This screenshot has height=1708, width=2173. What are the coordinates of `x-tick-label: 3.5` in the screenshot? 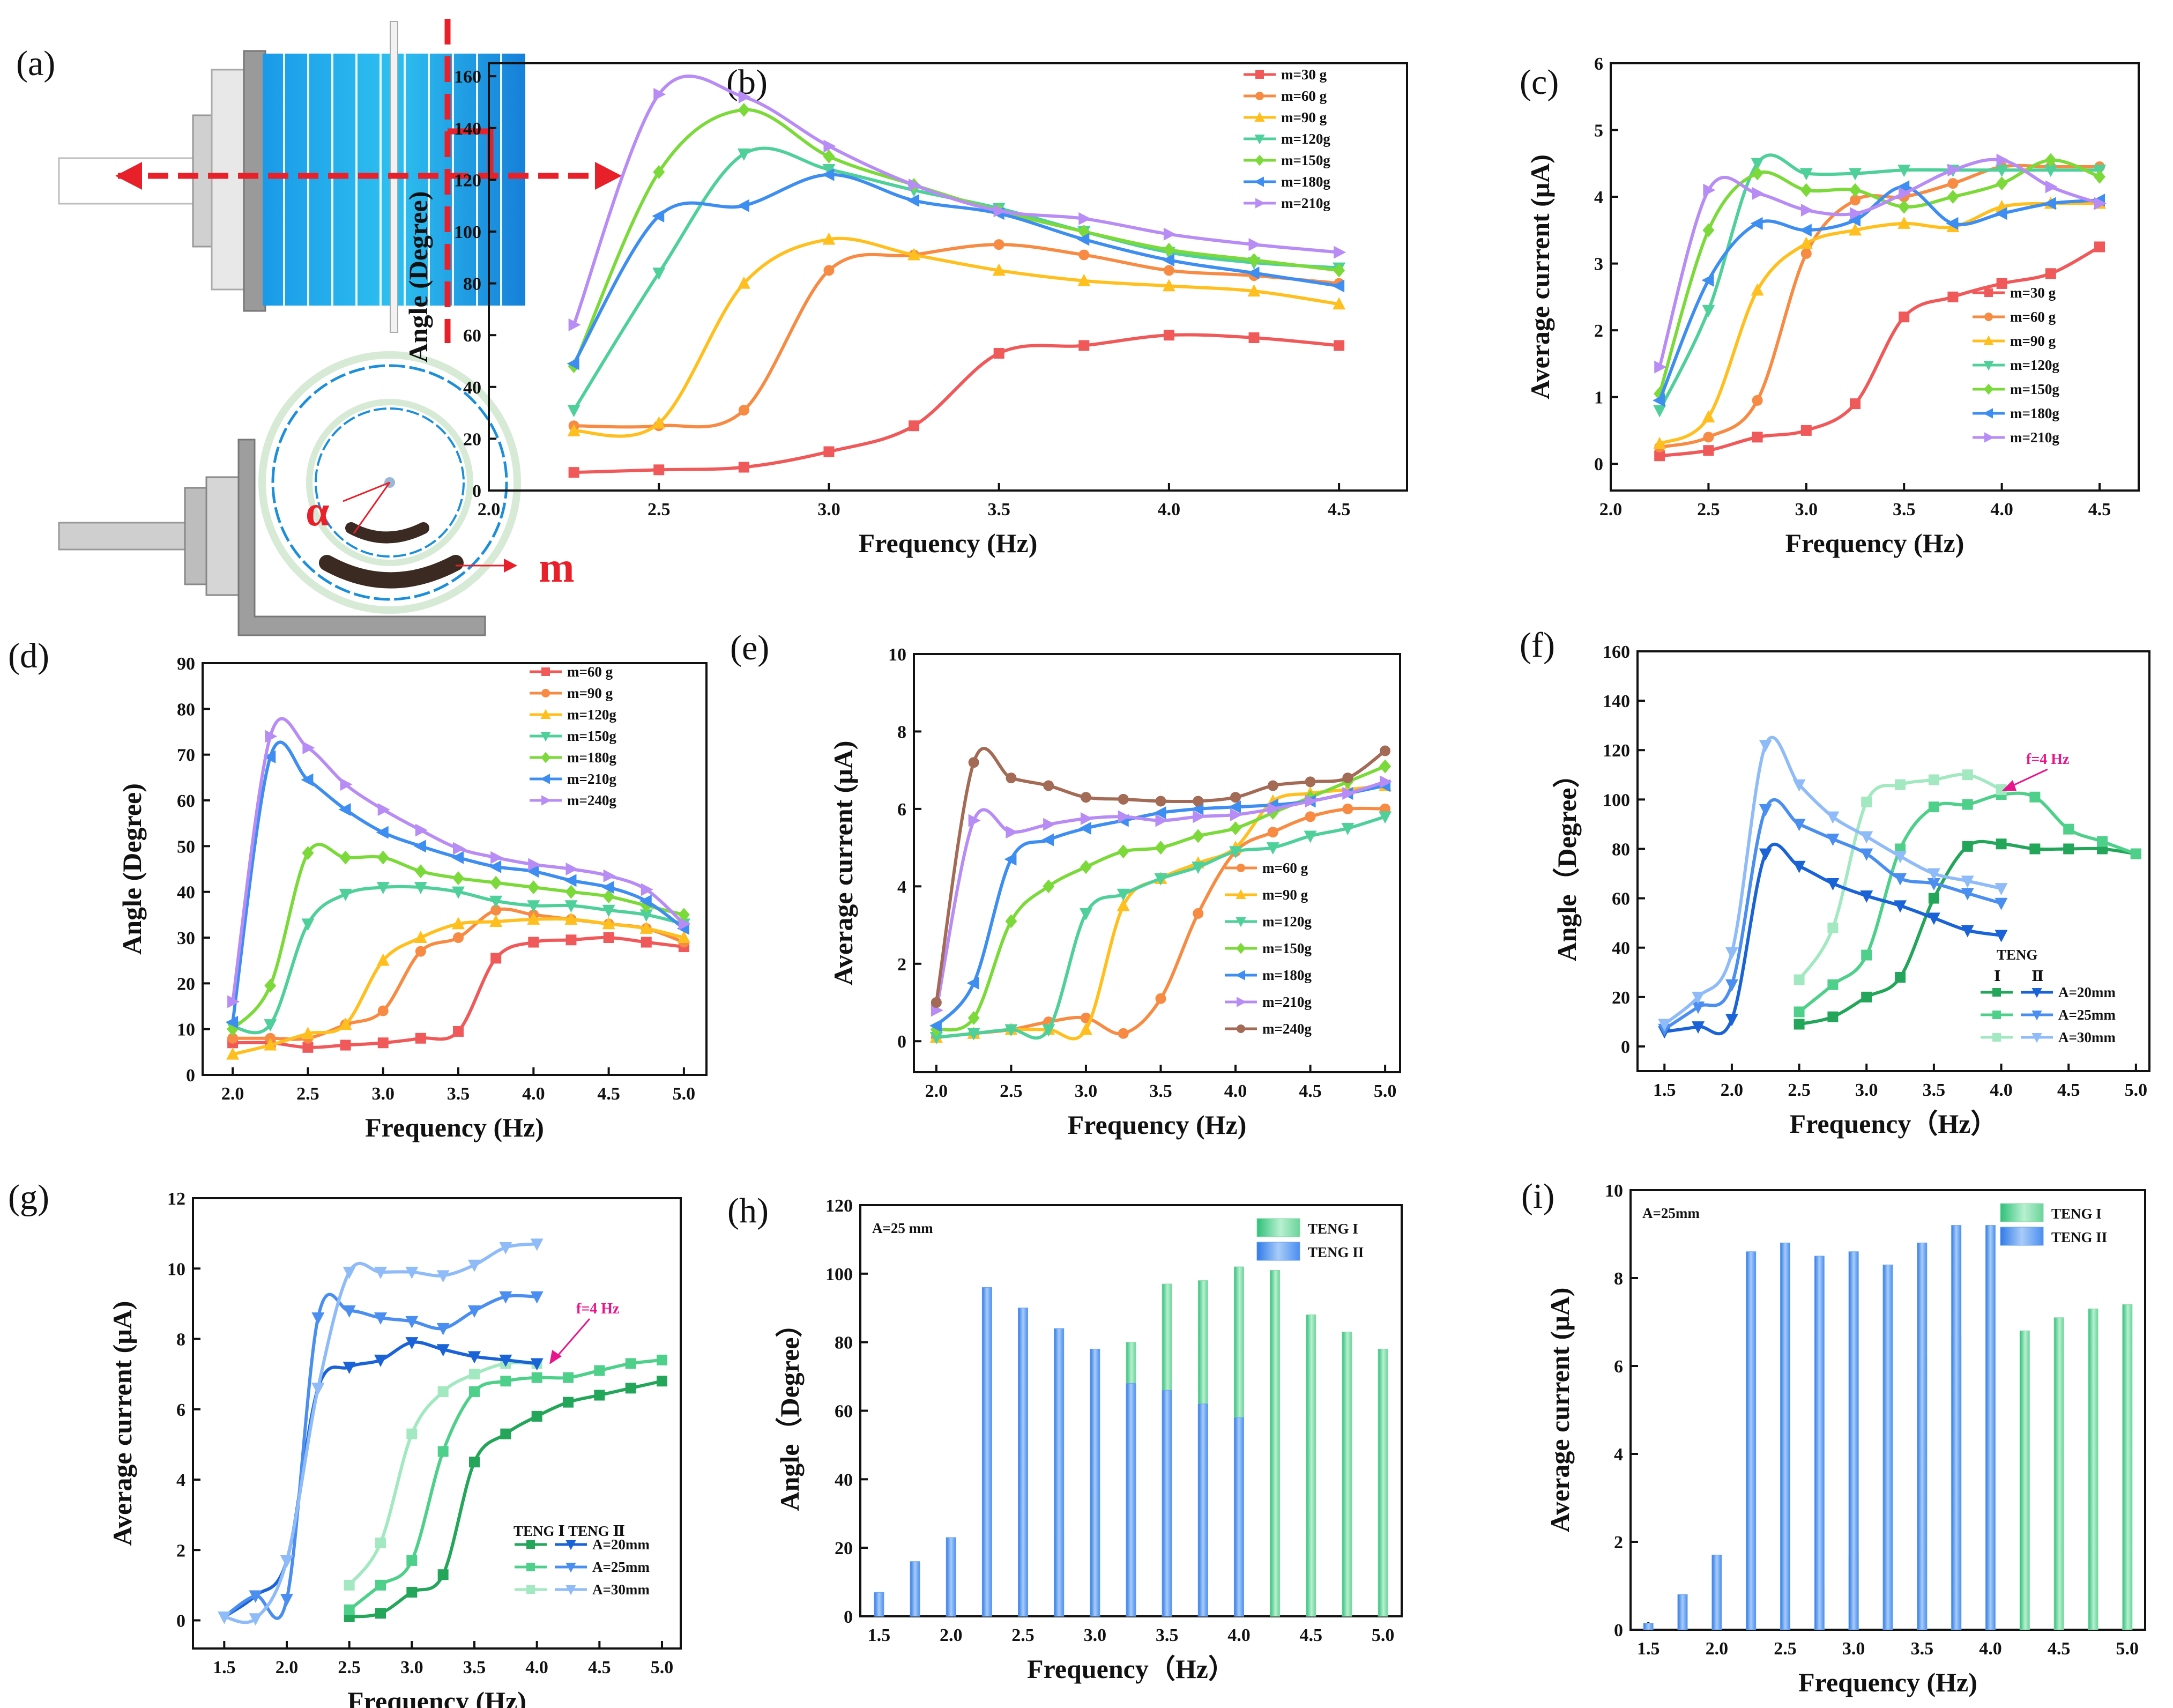 It's located at (458, 1094).